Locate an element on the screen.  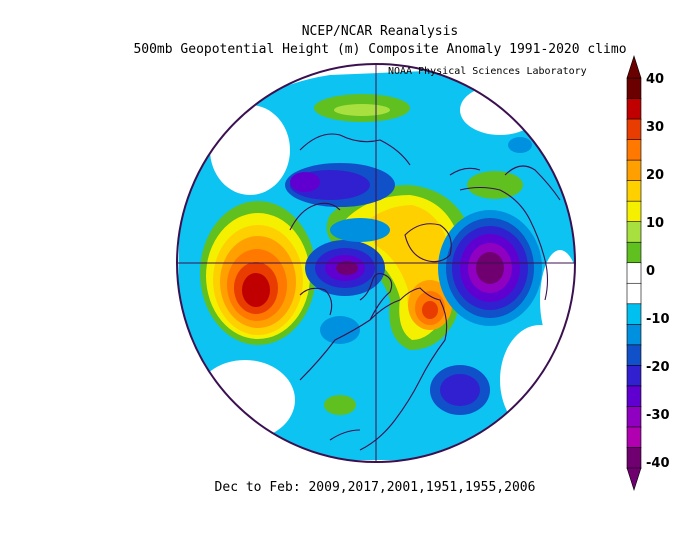
colorbar-label-0: 0 is located at coordinates (651, 271).